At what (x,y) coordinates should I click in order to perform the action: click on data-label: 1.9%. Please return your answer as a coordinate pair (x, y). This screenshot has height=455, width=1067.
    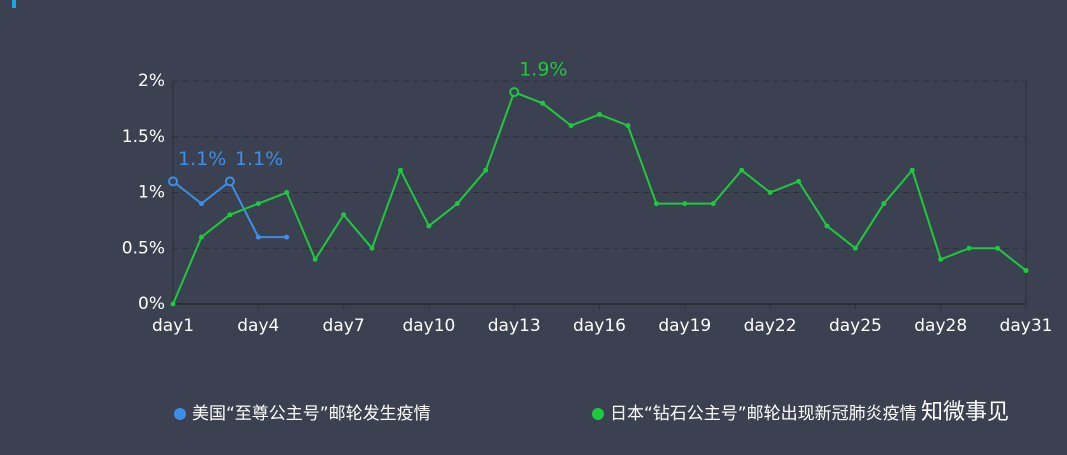
    Looking at the image, I should click on (543, 70).